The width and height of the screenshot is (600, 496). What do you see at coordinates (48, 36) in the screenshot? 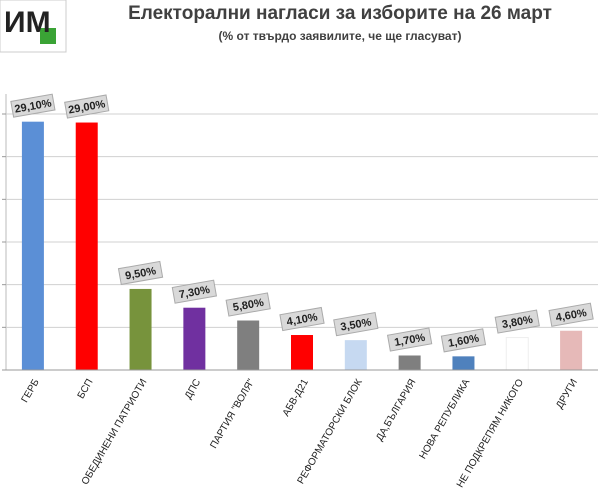
I see `logo-square` at bounding box center [48, 36].